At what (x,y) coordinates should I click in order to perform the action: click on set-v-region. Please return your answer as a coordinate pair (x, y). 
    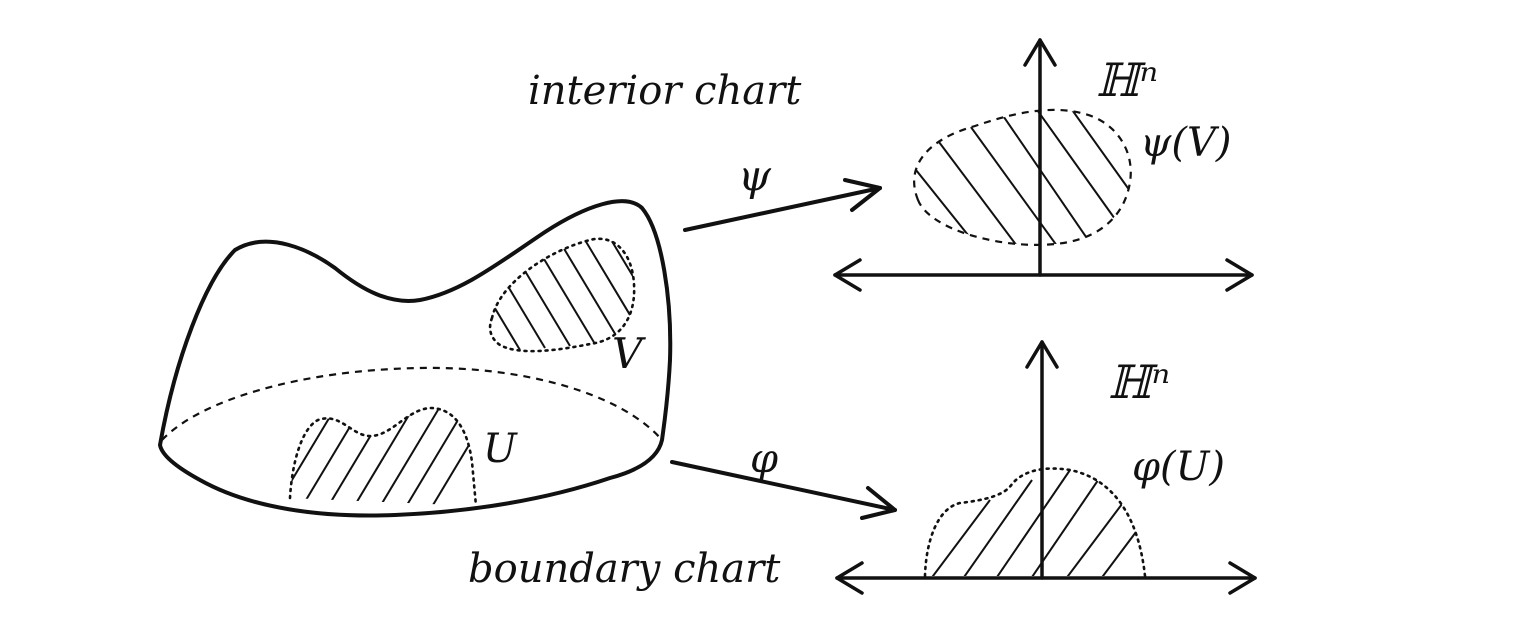
    Looking at the image, I should click on (562, 295).